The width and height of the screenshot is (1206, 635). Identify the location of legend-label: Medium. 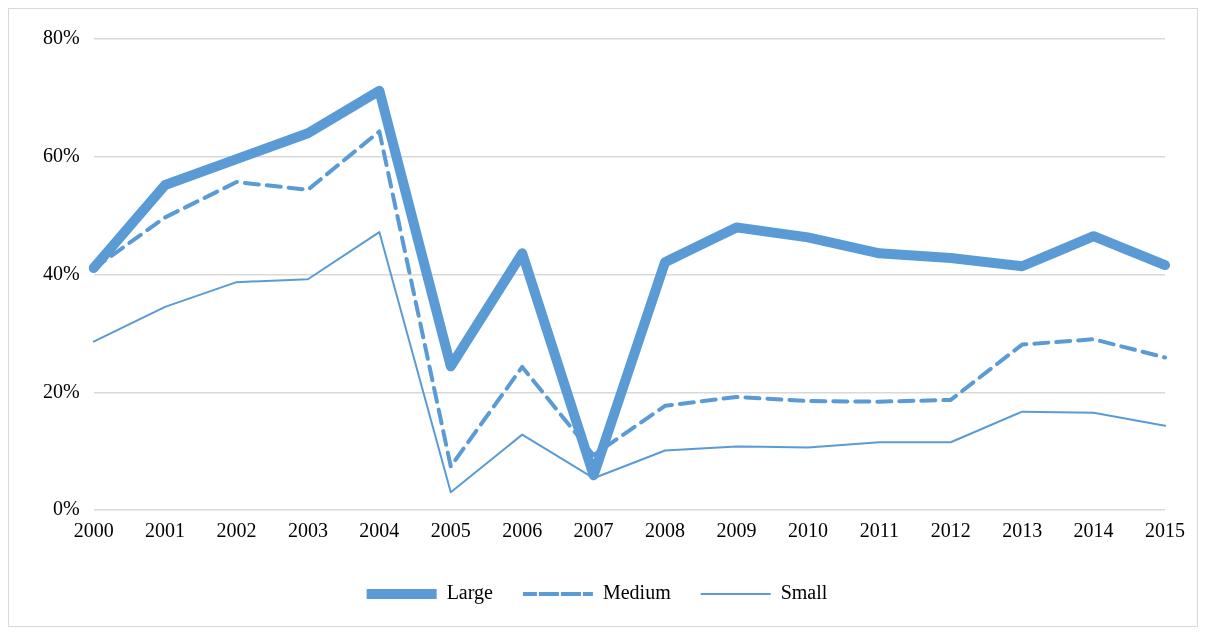
(637, 592).